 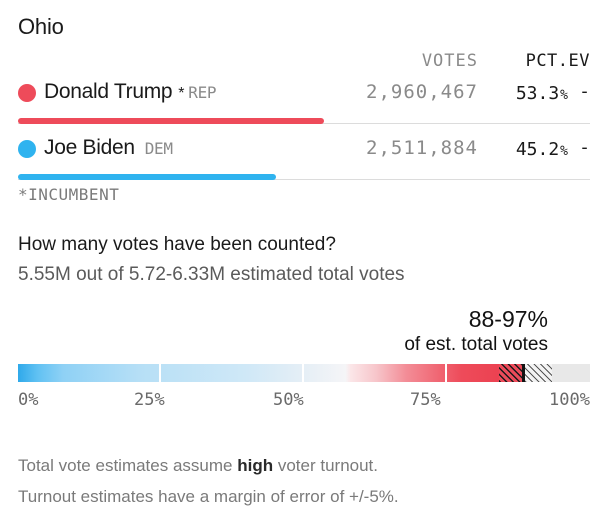 I want to click on candidate-name-group: Donald Trump * REP, so click(x=130, y=92).